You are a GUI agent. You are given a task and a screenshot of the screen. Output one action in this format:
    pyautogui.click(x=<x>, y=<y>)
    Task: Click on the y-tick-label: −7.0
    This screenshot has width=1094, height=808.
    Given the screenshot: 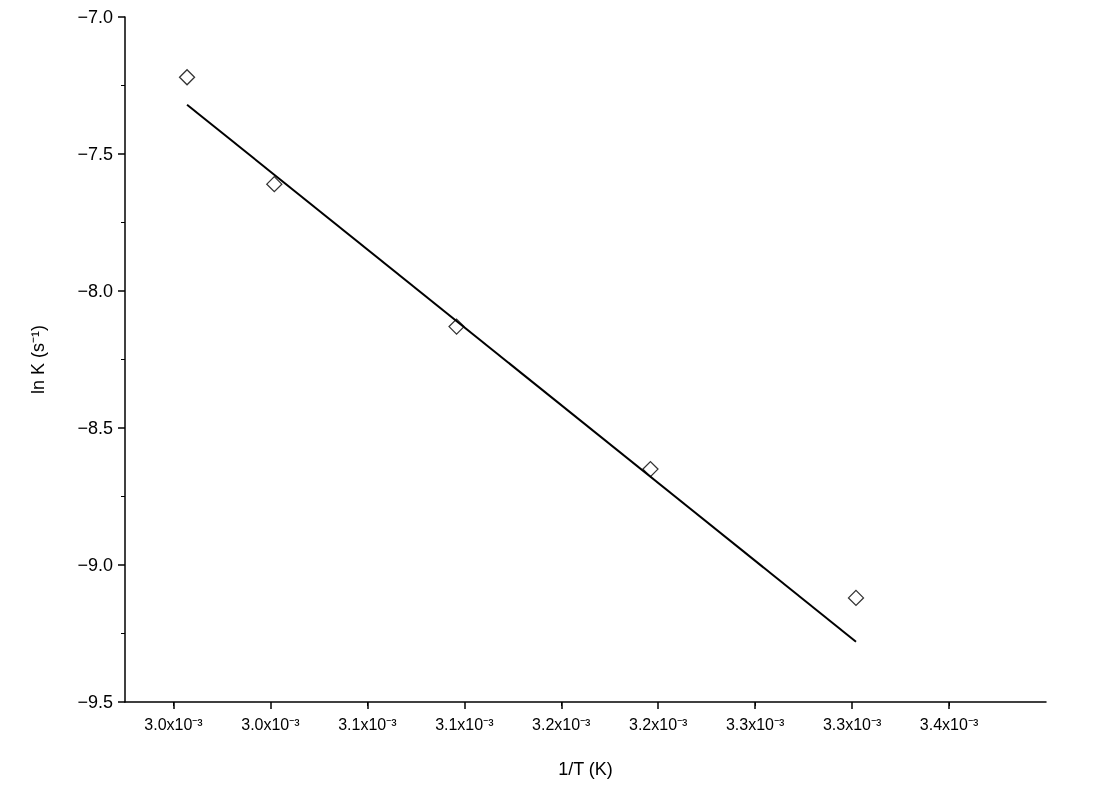 What is the action you would take?
    pyautogui.click(x=95, y=17)
    